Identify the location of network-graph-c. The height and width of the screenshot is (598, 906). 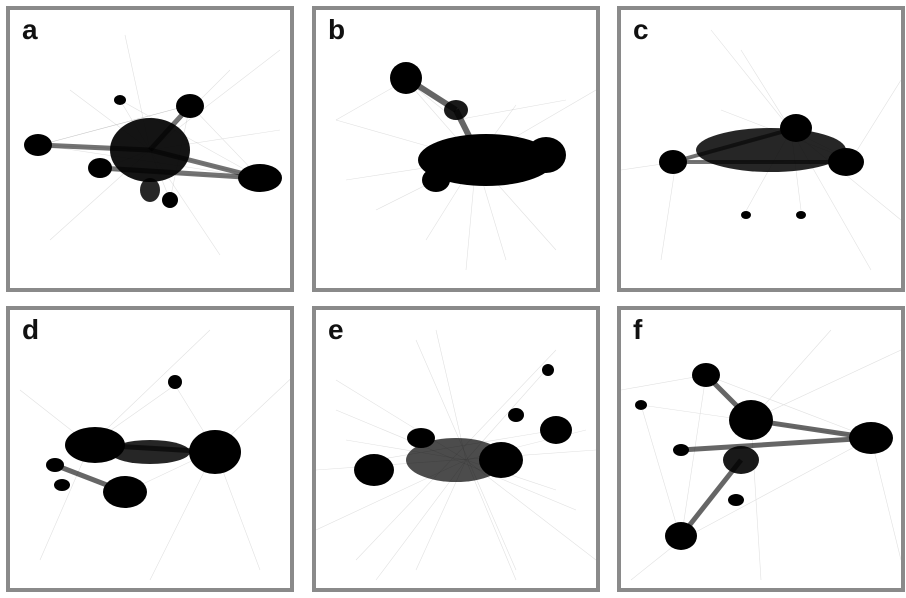
(761, 150).